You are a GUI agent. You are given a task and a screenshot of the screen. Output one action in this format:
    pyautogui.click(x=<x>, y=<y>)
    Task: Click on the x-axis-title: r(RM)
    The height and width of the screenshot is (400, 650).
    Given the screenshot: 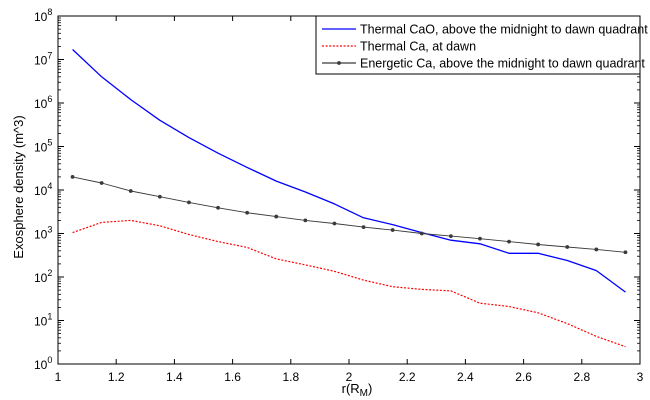 What is the action you would take?
    pyautogui.click(x=357, y=390)
    